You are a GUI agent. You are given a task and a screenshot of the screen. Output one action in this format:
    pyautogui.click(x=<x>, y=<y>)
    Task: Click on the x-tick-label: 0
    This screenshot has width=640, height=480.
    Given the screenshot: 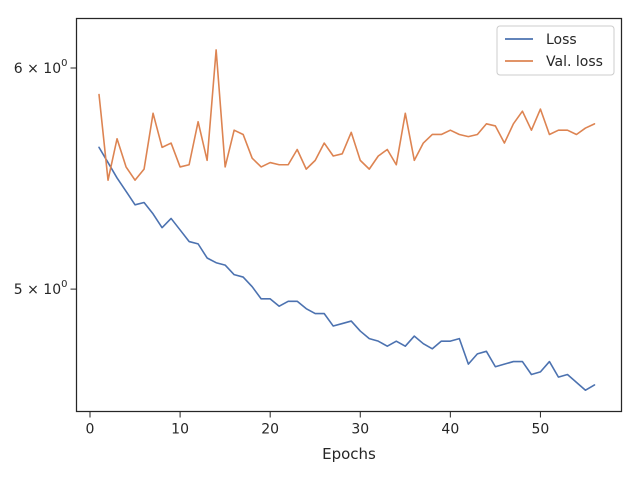 What is the action you would take?
    pyautogui.click(x=90, y=430)
    